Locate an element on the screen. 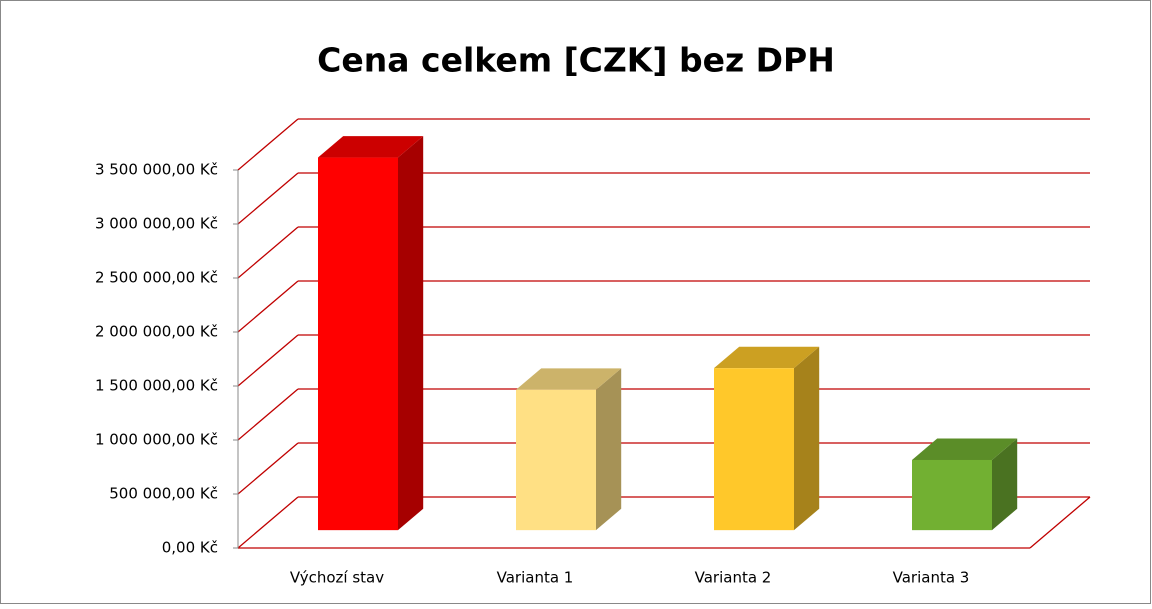 The height and width of the screenshot is (609, 1152). x-tick-label: Varianta 3 is located at coordinates (931, 578).